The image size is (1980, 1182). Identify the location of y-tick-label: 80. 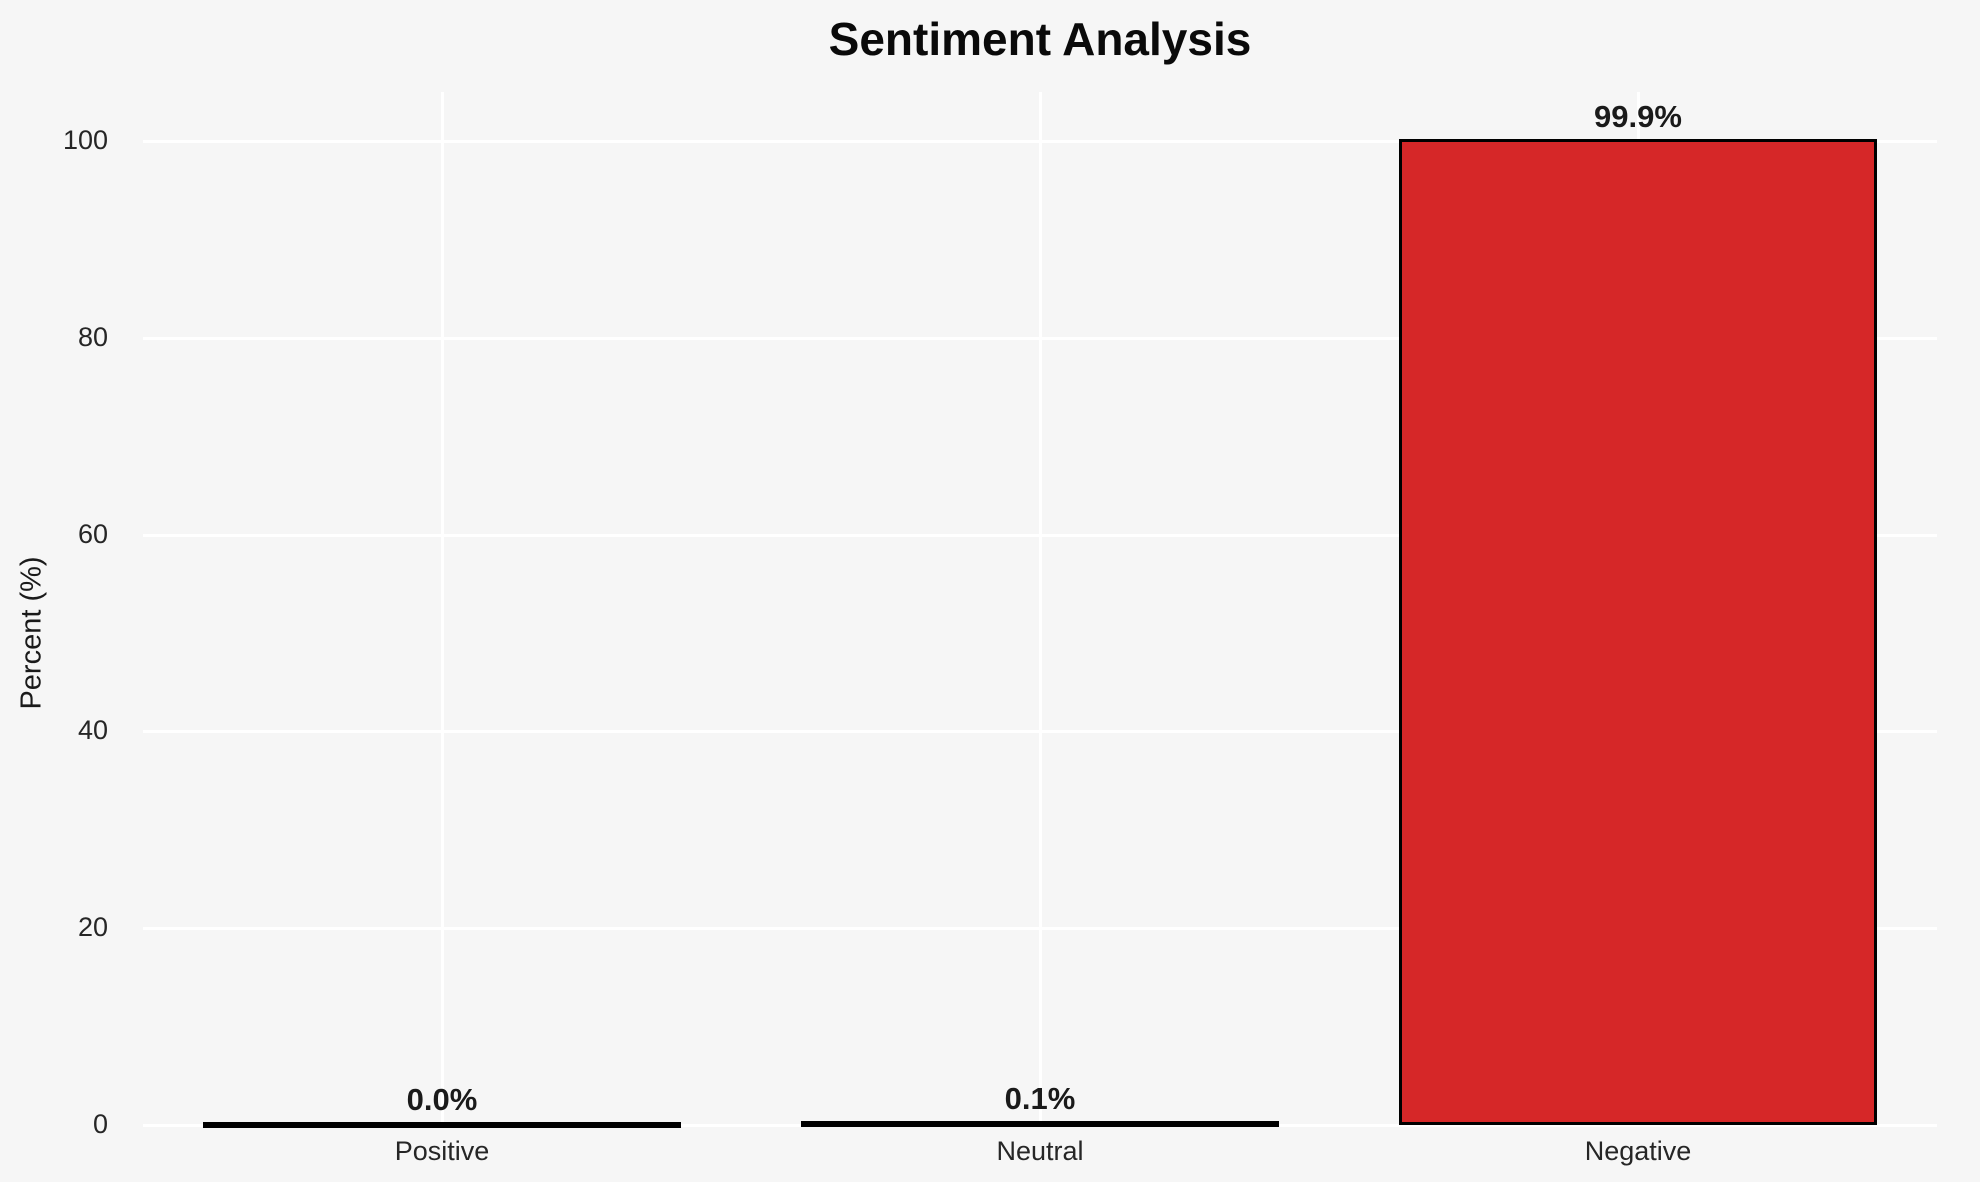
(92, 337).